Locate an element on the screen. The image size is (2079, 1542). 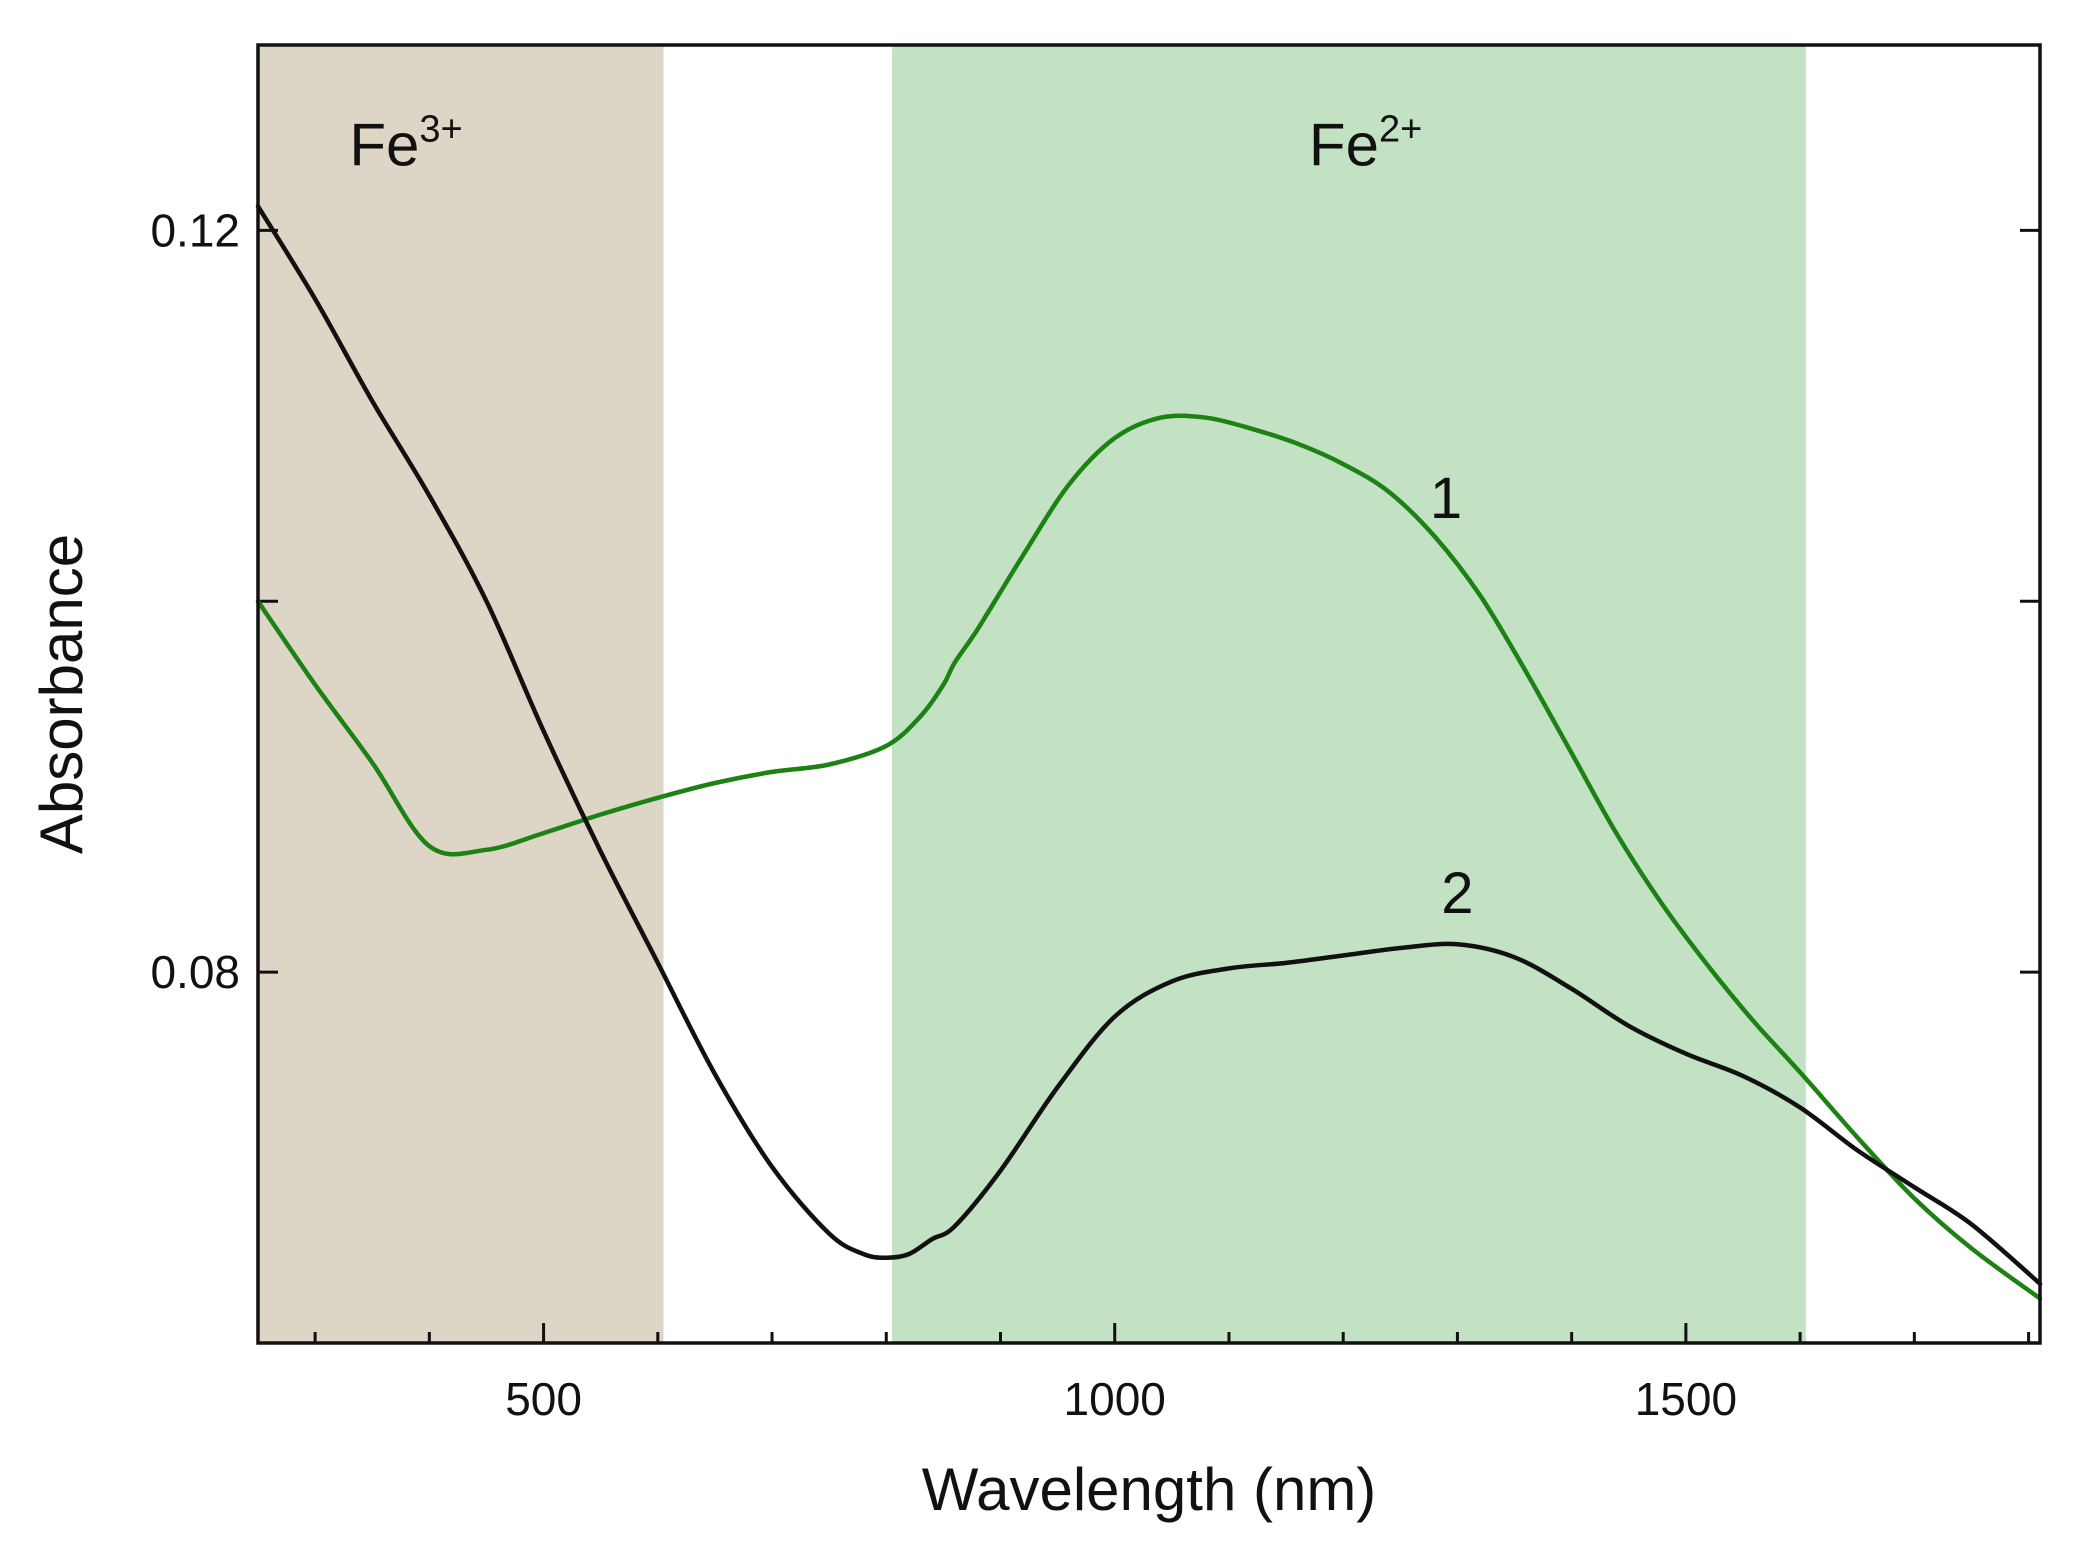
band-label-fe2-superscript: 2+ is located at coordinates (1400, 130).